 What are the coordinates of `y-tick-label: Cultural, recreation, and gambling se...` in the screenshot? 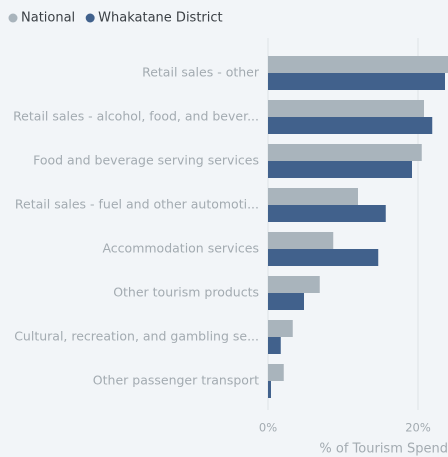 It's located at (136, 336).